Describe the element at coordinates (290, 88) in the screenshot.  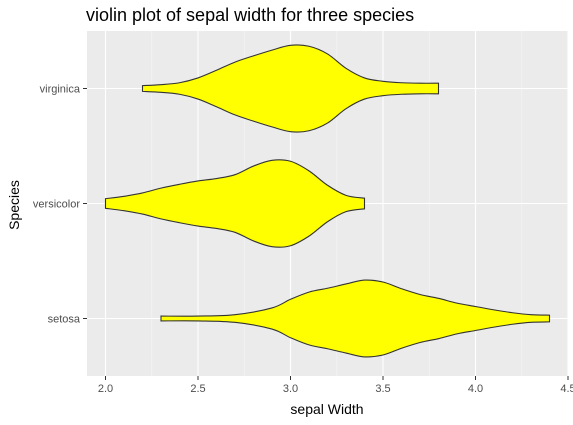
I see `violin-virginica` at that location.